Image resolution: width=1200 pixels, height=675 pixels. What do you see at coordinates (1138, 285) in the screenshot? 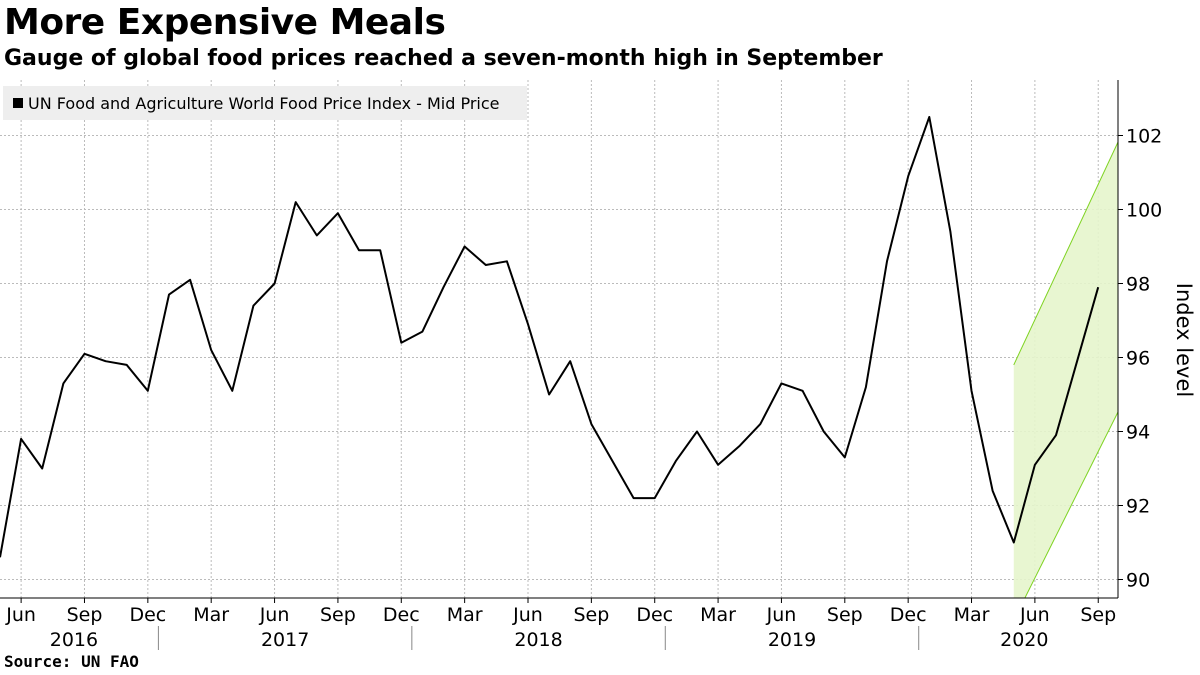
I see `y-tick-label: 98` at bounding box center [1138, 285].